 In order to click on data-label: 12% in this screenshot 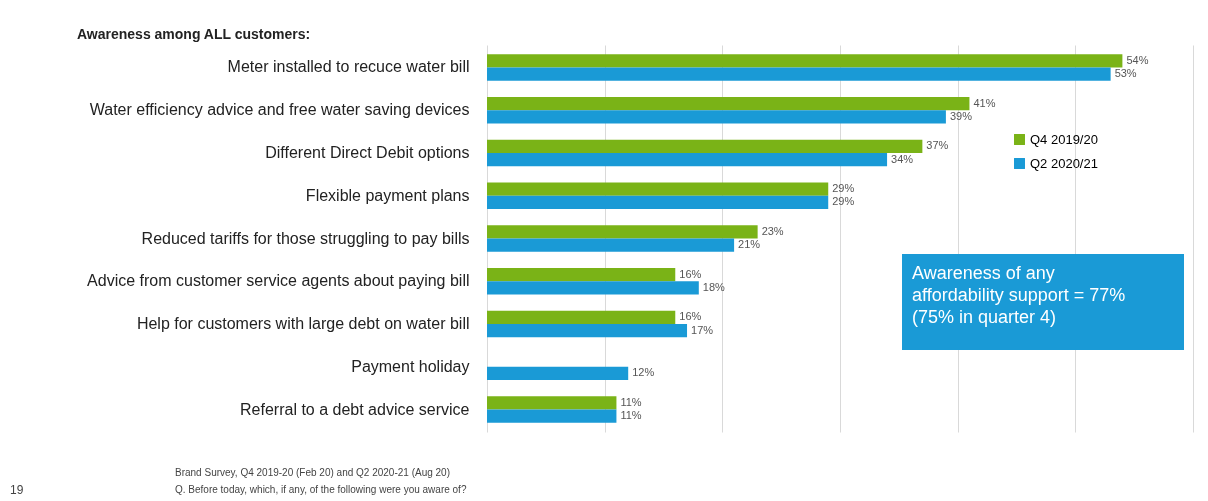, I will do `click(643, 372)`.